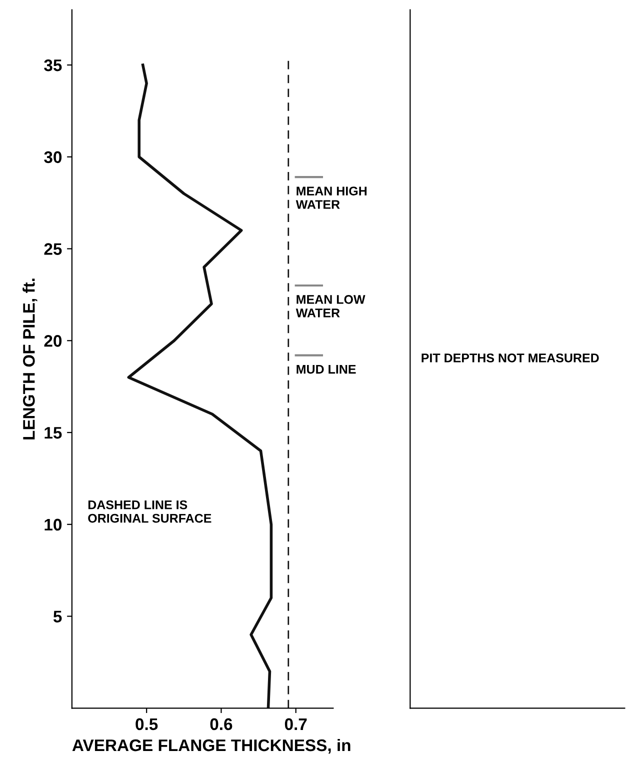 This screenshot has width=631, height=759. Describe the element at coordinates (53, 341) in the screenshot. I see `y-tick-label: 20` at that location.